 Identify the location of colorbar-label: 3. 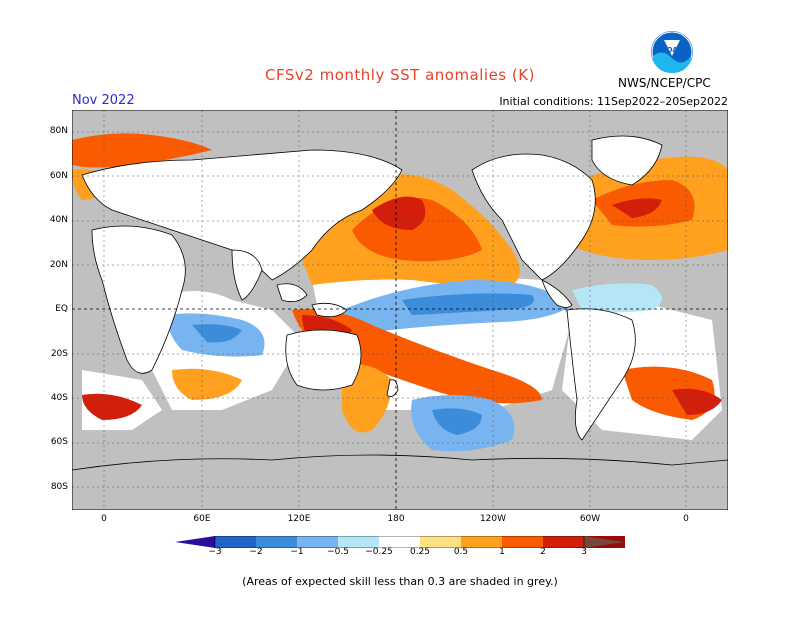
(584, 552).